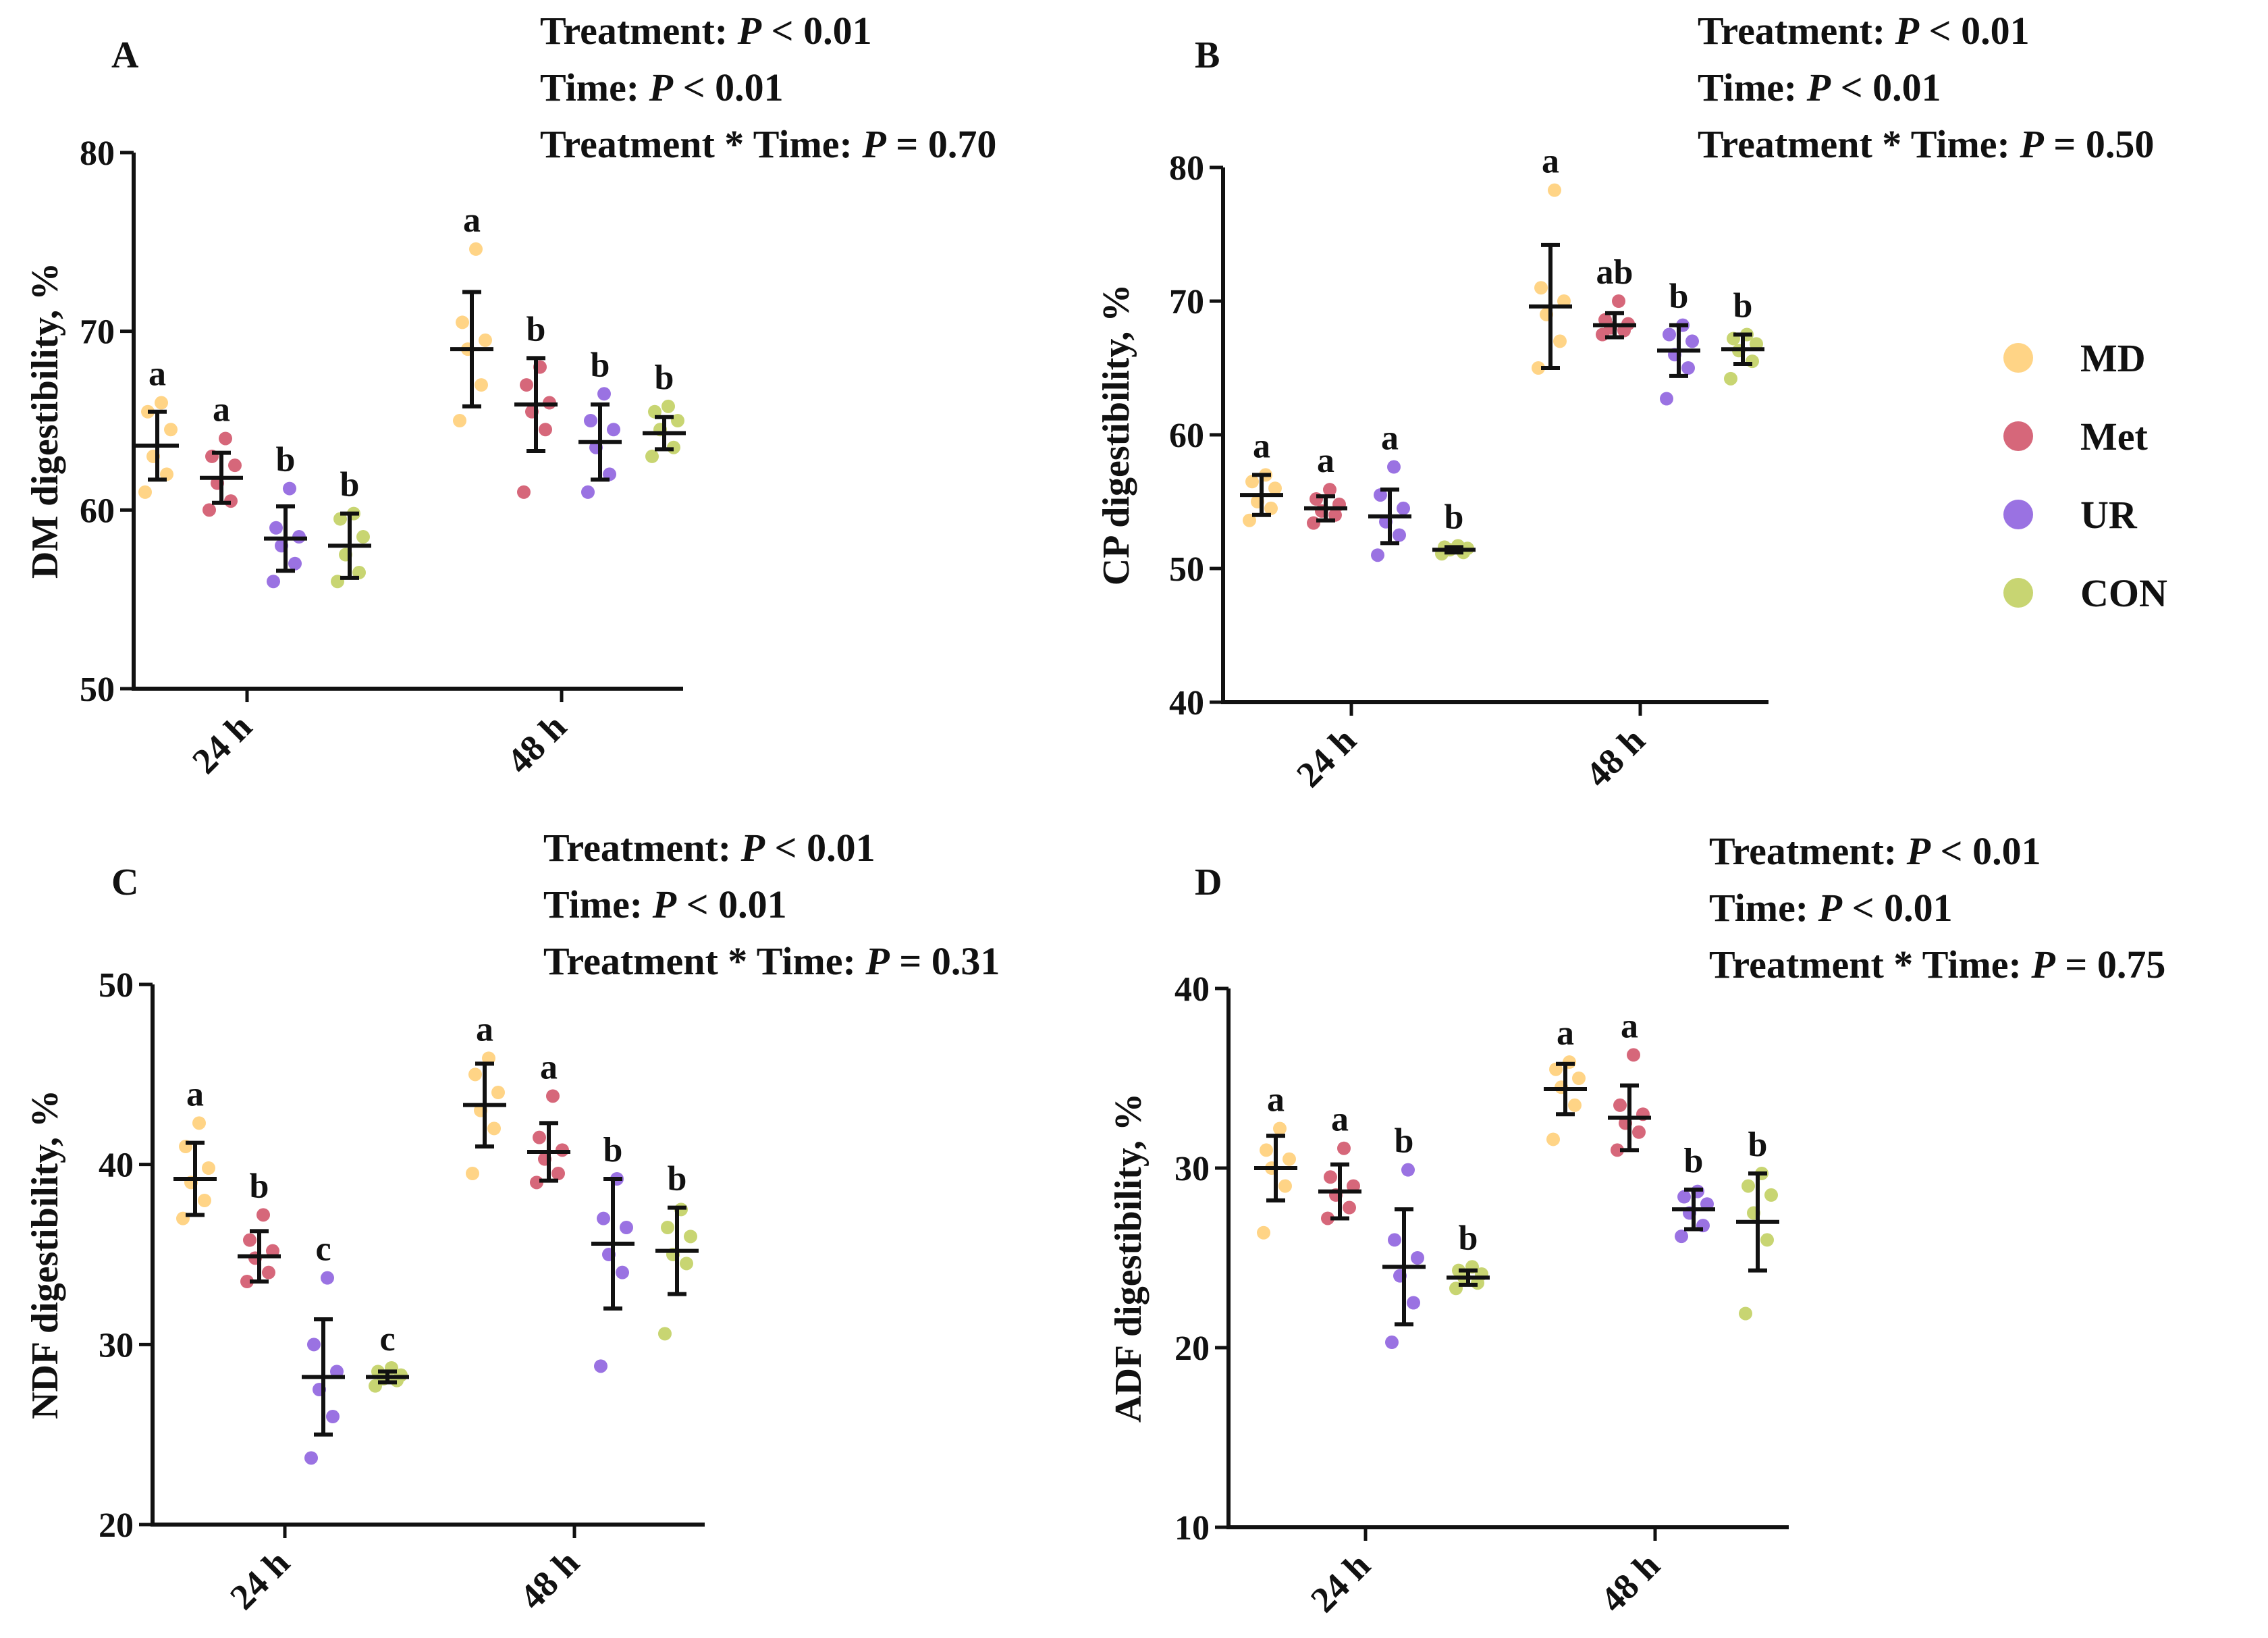 The height and width of the screenshot is (1638, 2268). What do you see at coordinates (768, 144) in the screenshot?
I see `stats-interaction-a: Treatment * Time: P = 0.70` at bounding box center [768, 144].